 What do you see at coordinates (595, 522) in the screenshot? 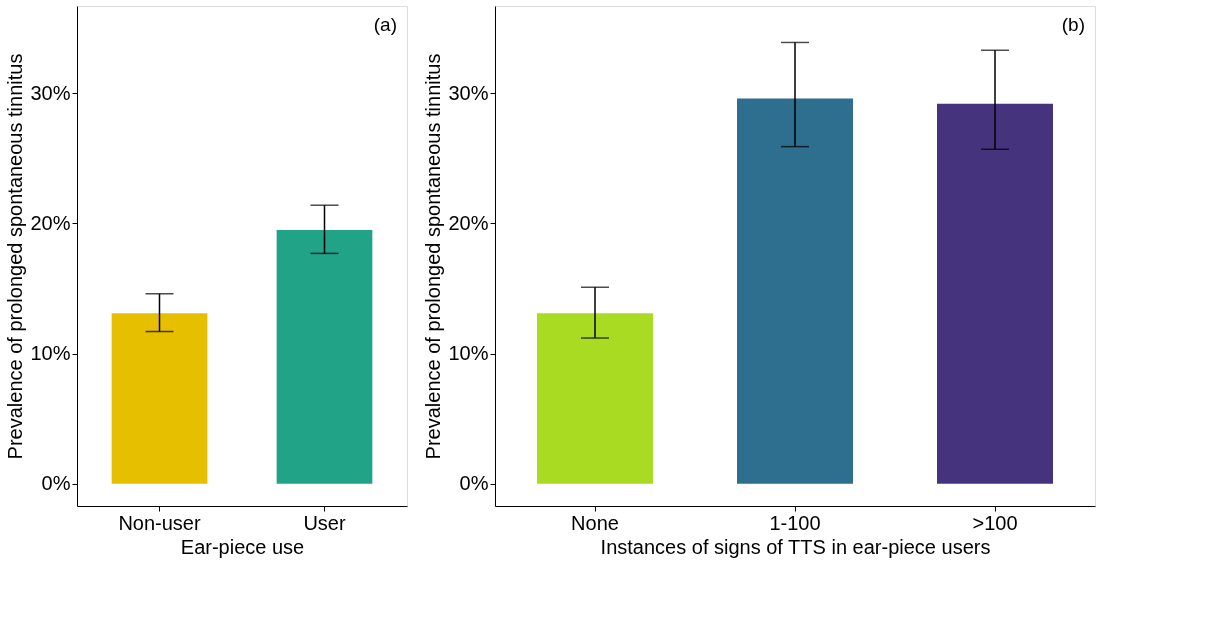
I see `x-tick-label: None` at bounding box center [595, 522].